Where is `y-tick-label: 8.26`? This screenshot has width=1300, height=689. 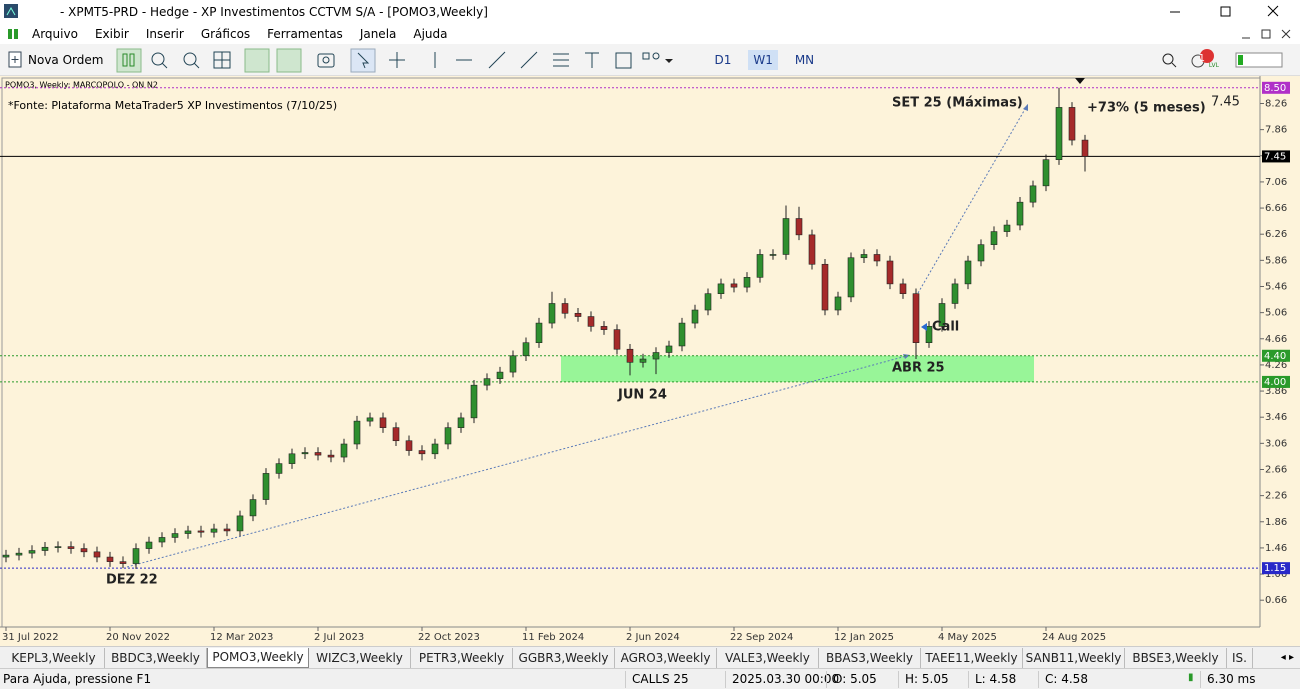 y-tick-label: 8.26 is located at coordinates (1276, 103).